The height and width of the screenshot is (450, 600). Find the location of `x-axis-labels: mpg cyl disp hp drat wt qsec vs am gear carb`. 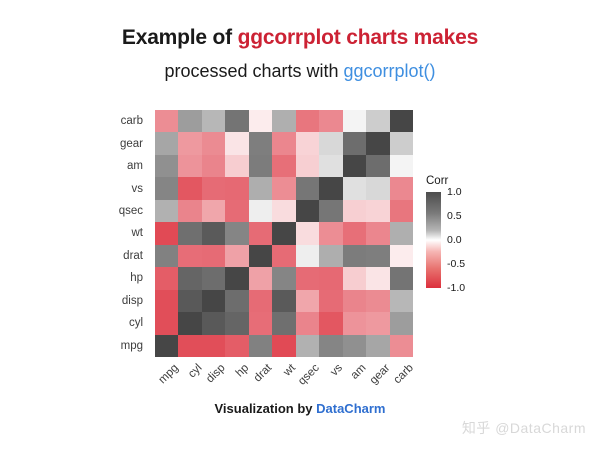

x-axis-labels: mpg cyl disp hp drat wt qsec vs am gear carb is located at coordinates (285, 379).